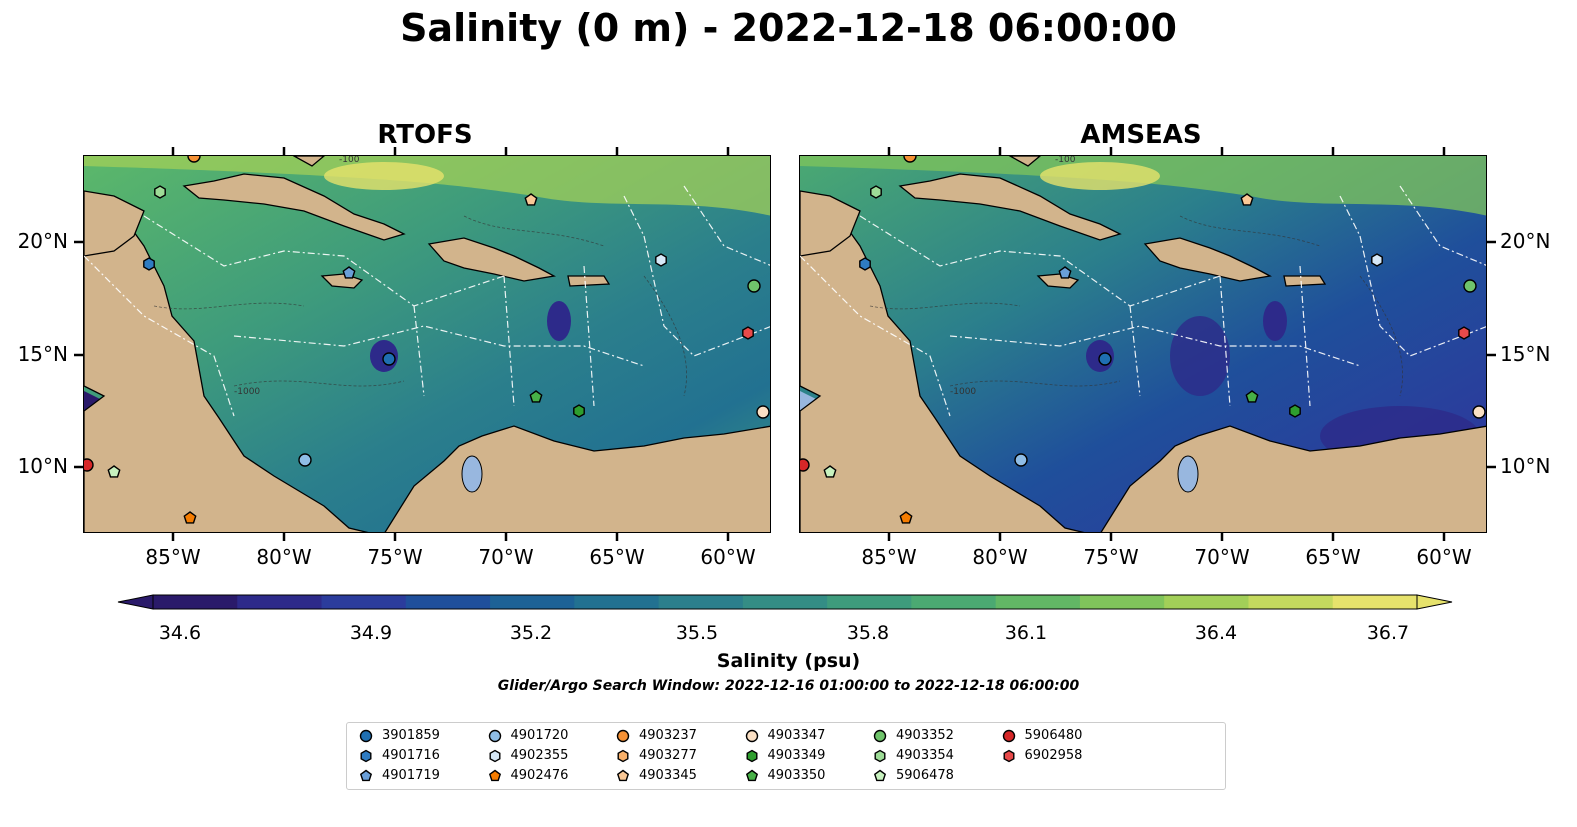  I want to click on colorbar-tick: 35.5, so click(697, 633).